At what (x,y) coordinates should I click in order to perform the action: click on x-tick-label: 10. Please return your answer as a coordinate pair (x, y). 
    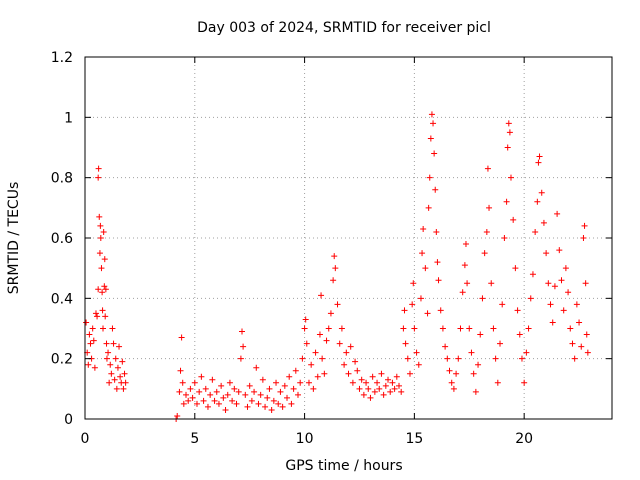
    Looking at the image, I should click on (305, 439).